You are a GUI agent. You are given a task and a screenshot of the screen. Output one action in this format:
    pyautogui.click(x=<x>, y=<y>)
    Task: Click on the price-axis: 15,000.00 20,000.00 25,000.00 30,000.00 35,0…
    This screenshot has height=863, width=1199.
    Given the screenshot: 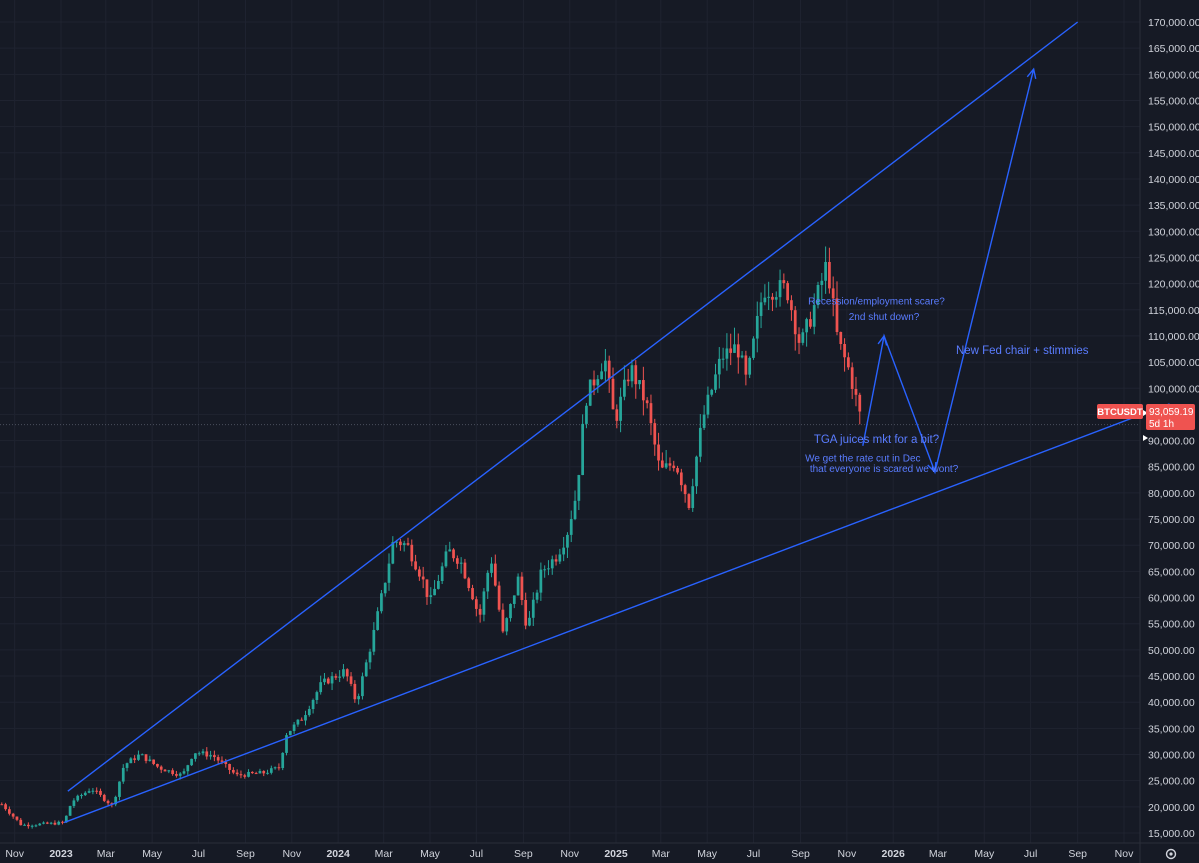 What is the action you would take?
    pyautogui.click(x=1171, y=428)
    